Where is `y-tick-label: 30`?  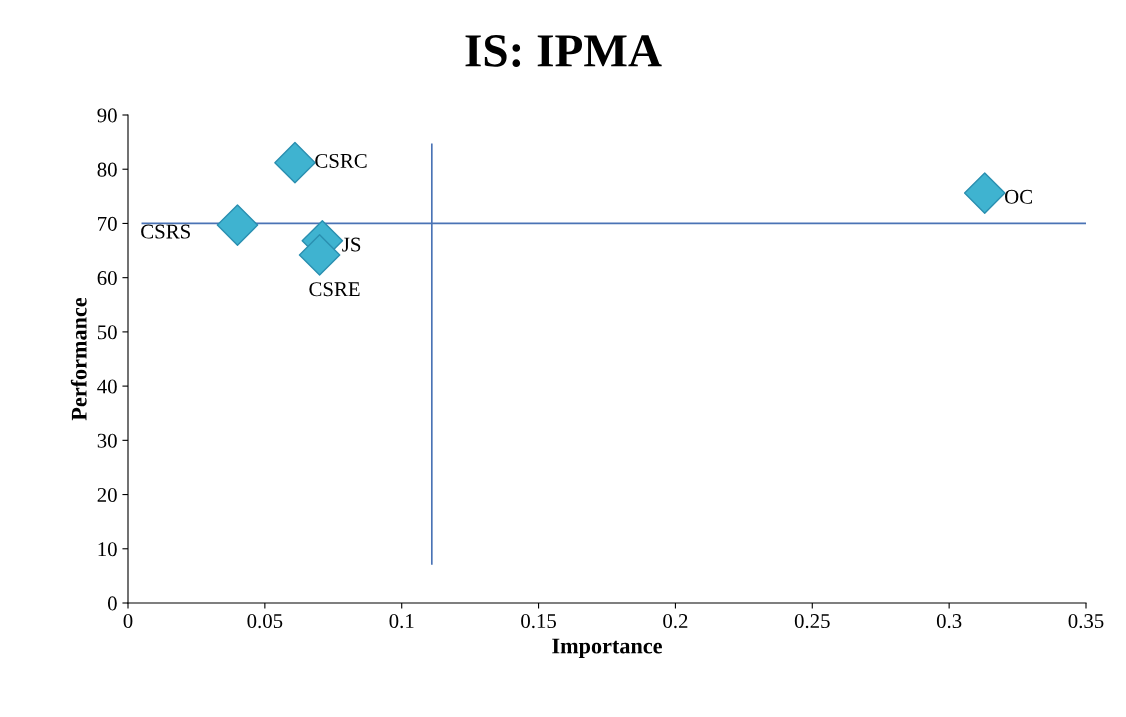 y-tick-label: 30 is located at coordinates (107, 440).